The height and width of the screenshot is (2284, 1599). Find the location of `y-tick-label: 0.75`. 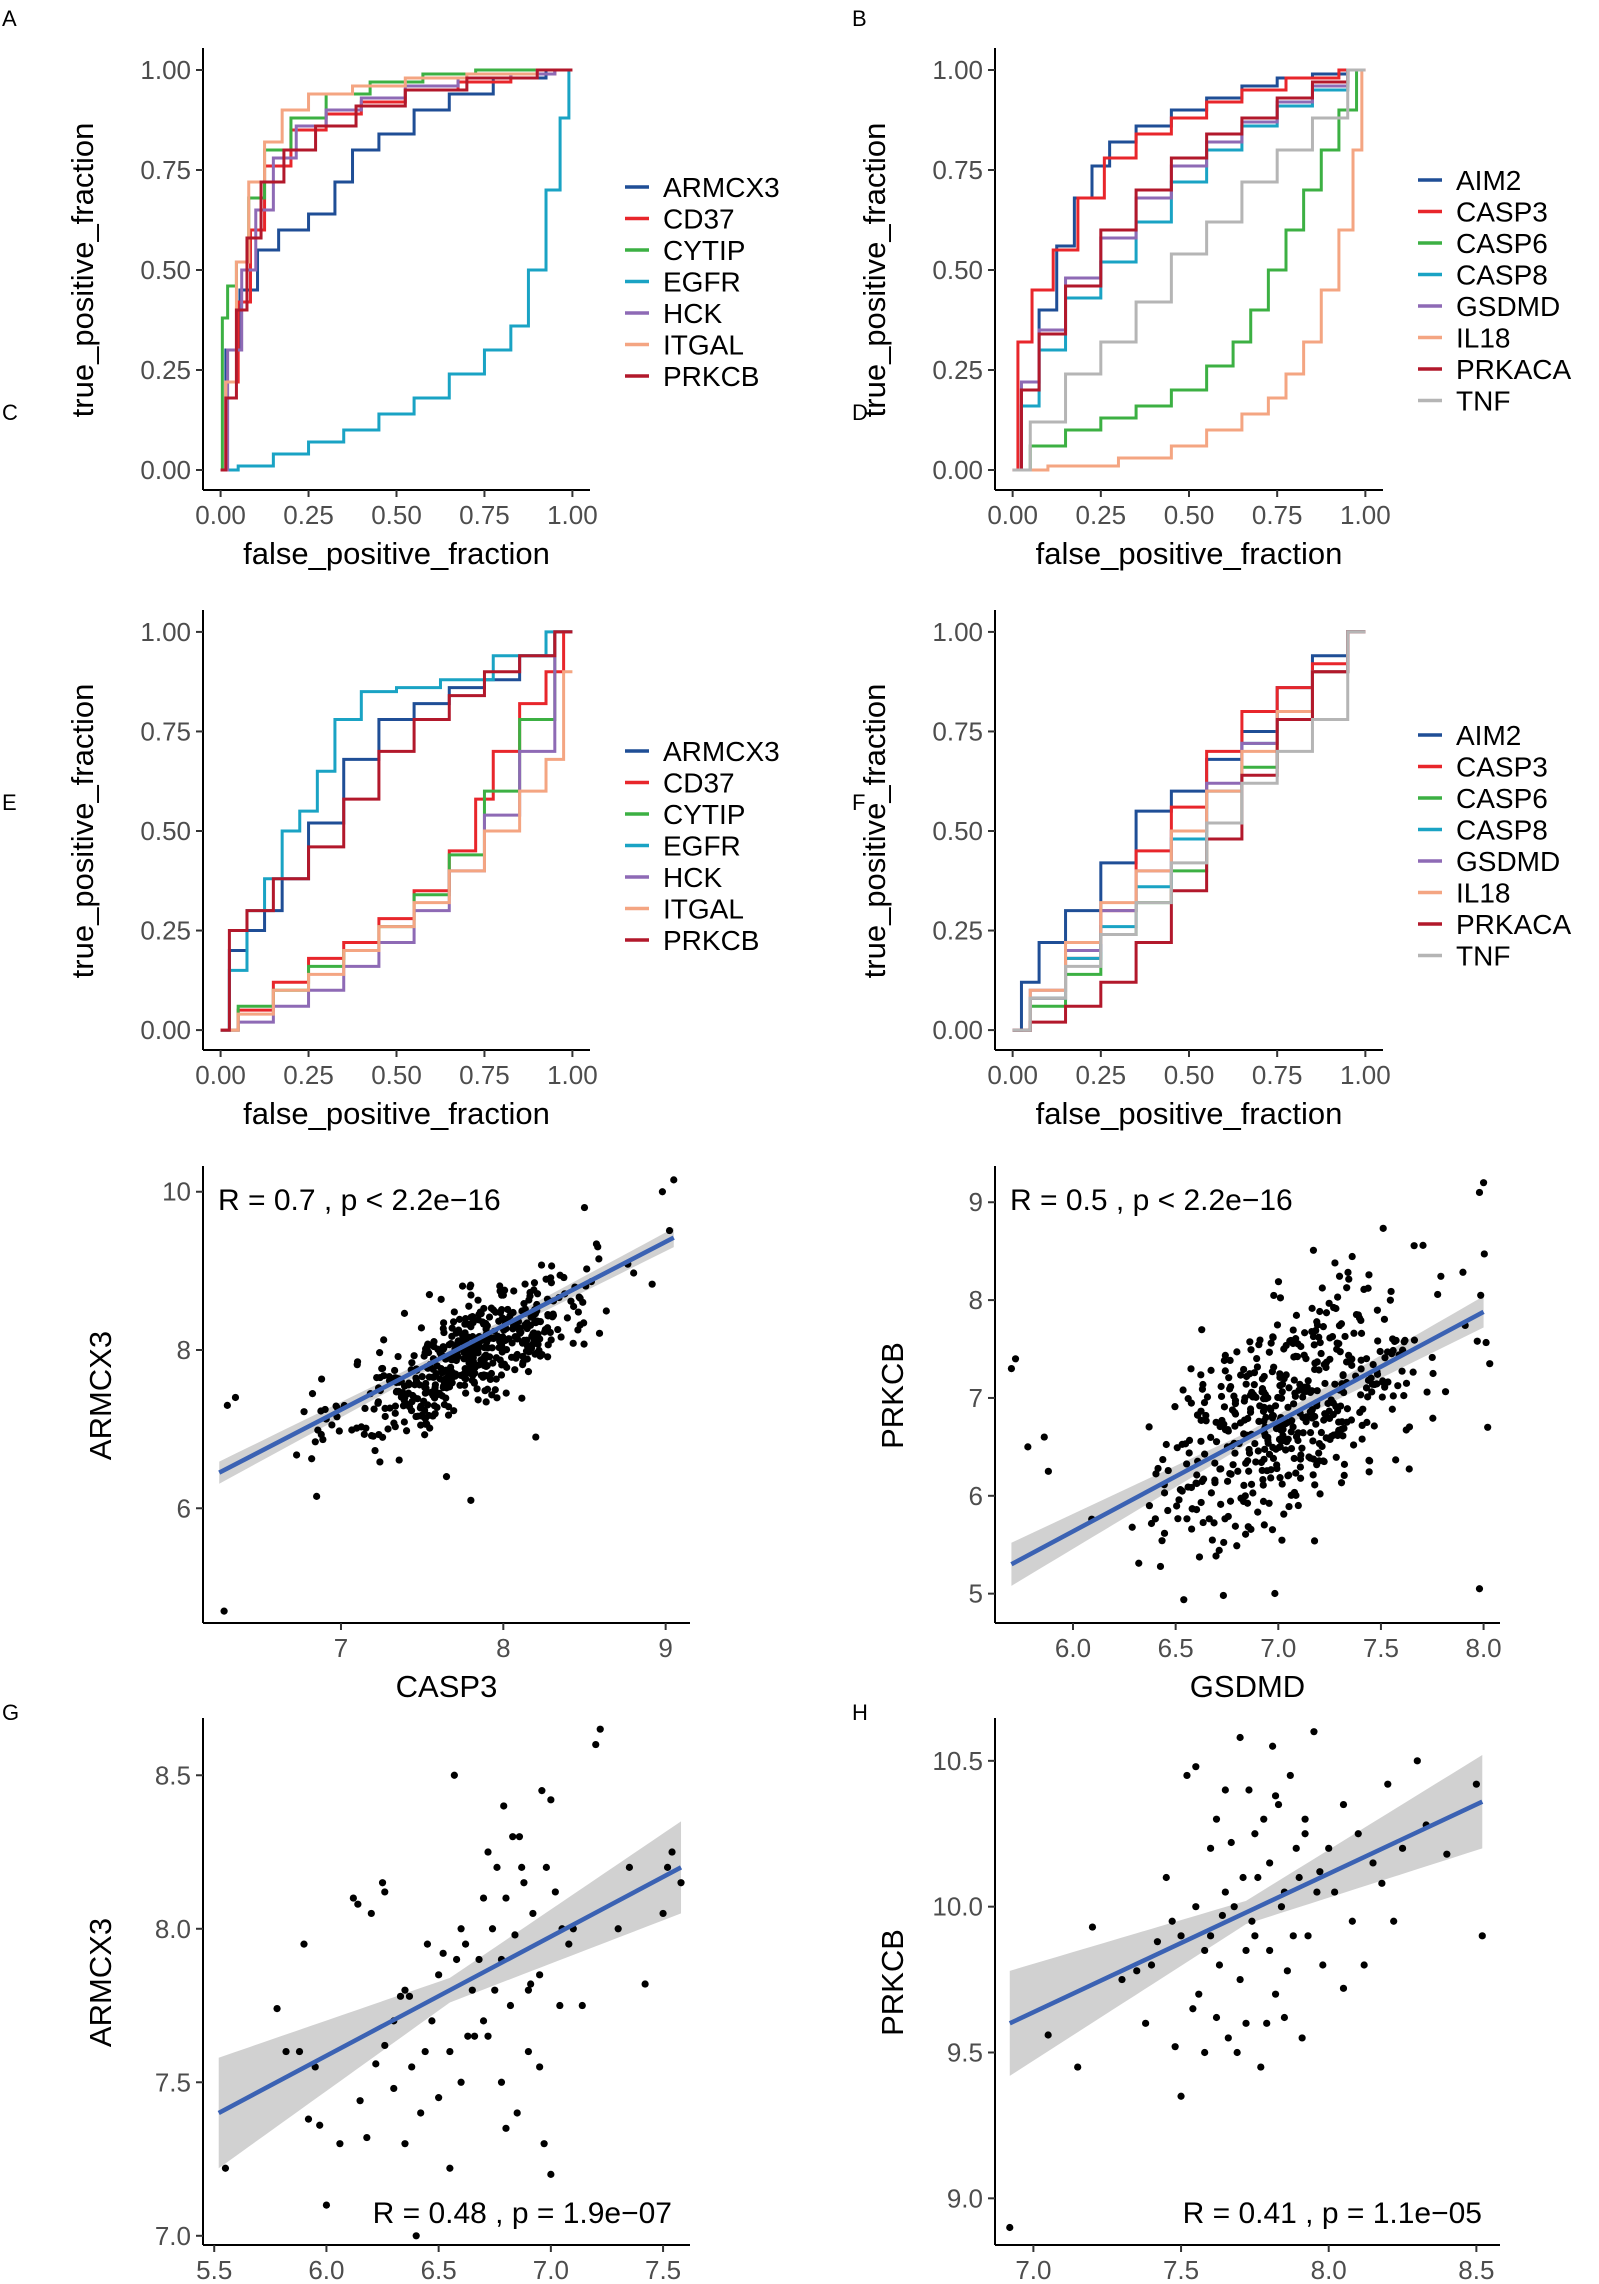

y-tick-label: 0.75 is located at coordinates (165, 170).